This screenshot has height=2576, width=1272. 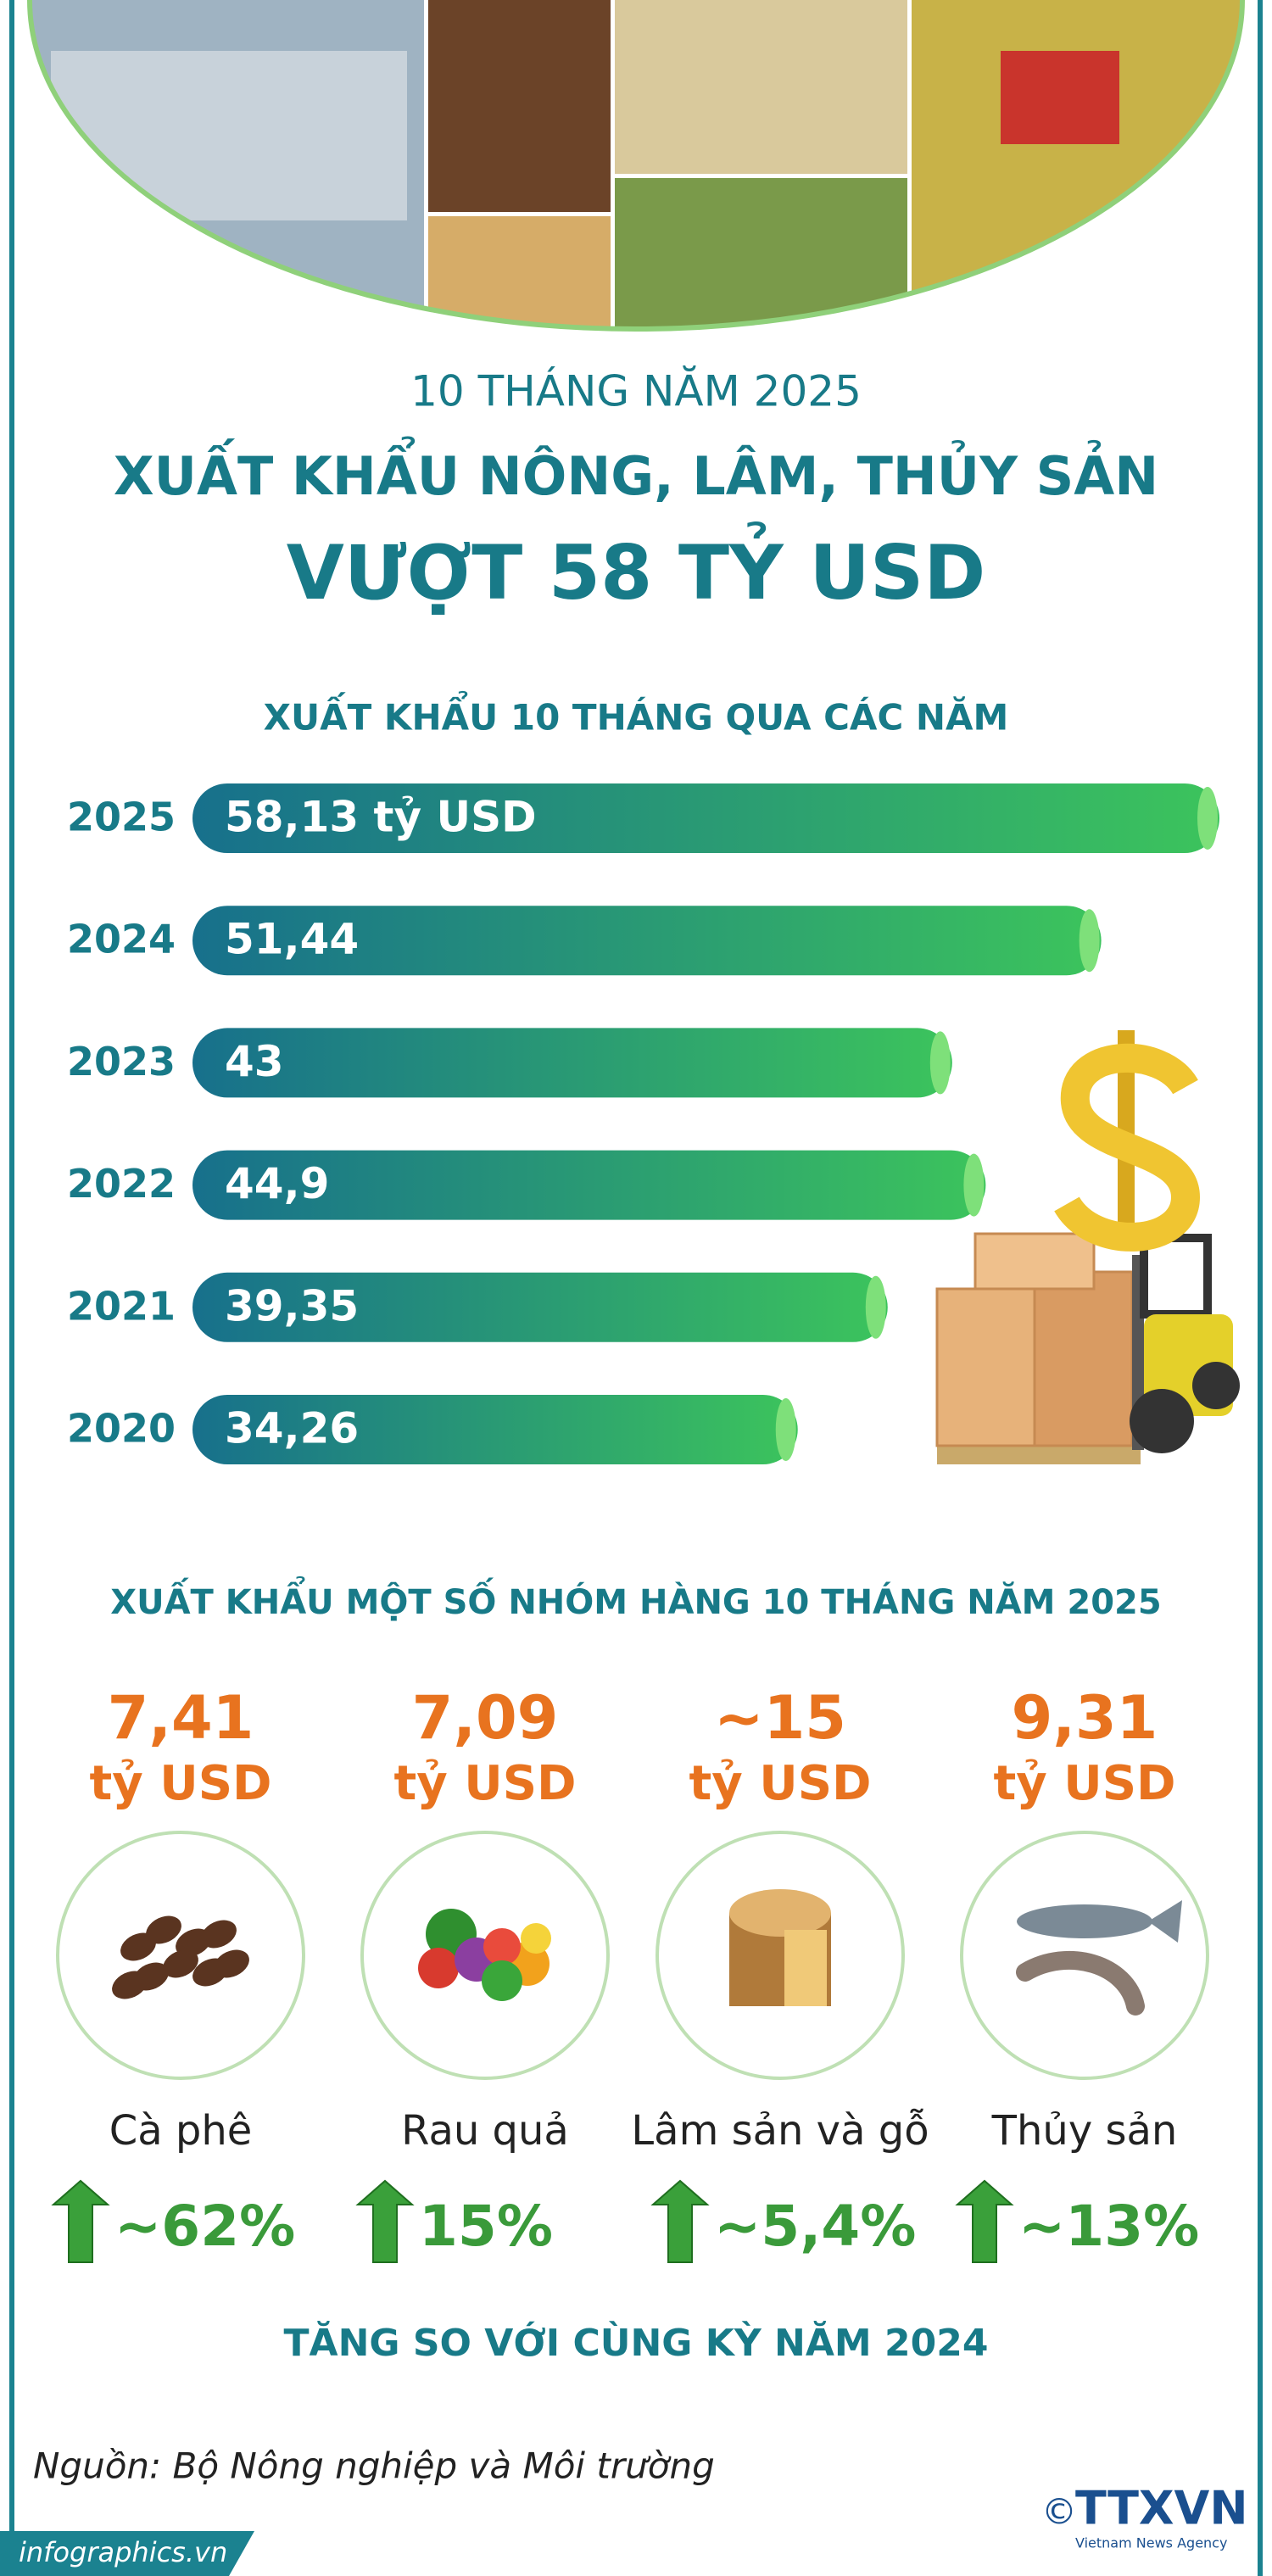 What do you see at coordinates (636, 568) in the screenshot?
I see `headline: VƯỢT 58 TỶ USD` at bounding box center [636, 568].